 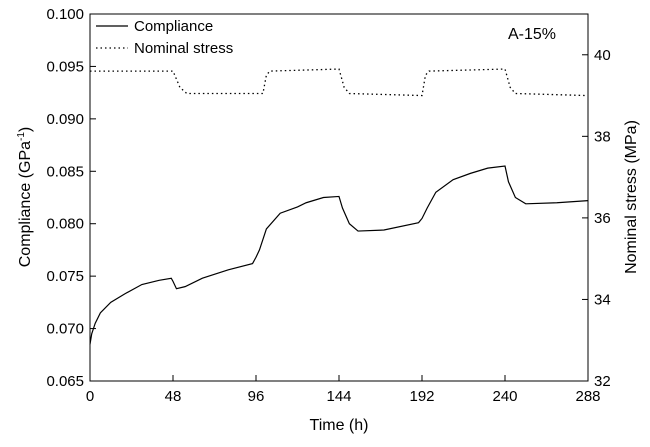 What do you see at coordinates (65, 66) in the screenshot?
I see `y-tick-label: 0.095` at bounding box center [65, 66].